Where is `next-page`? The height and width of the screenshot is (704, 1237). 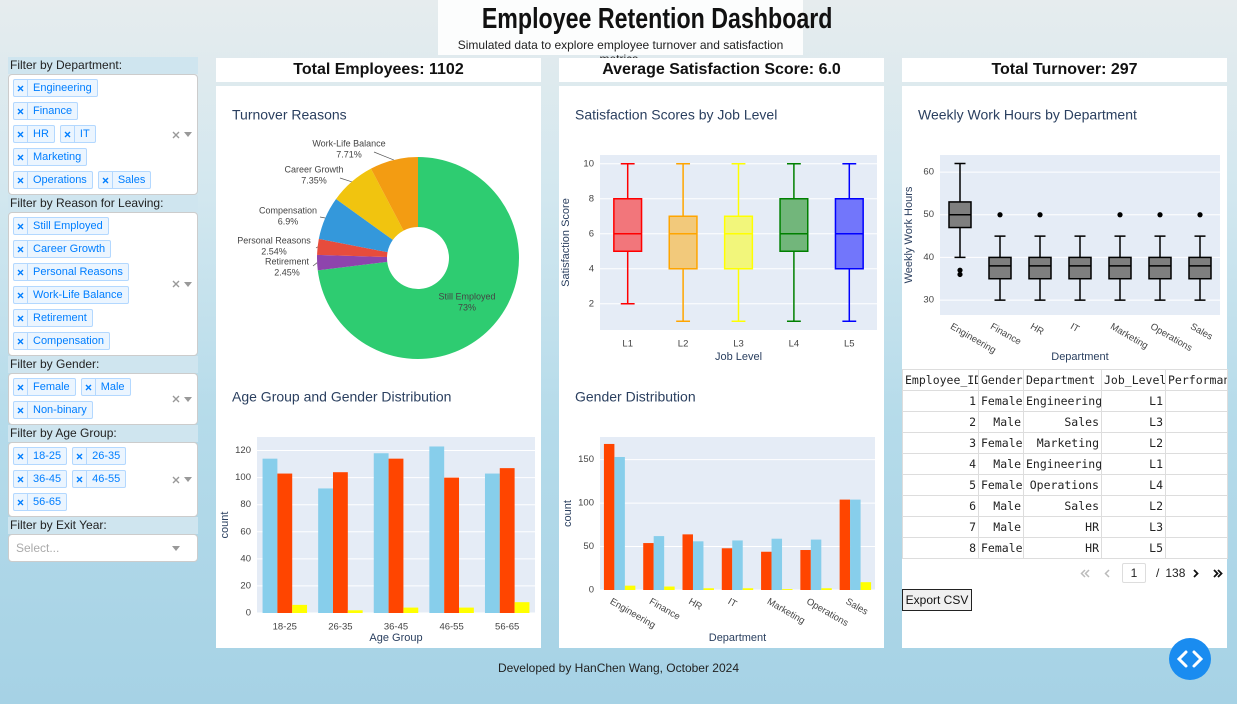
next-page is located at coordinates (1196, 573).